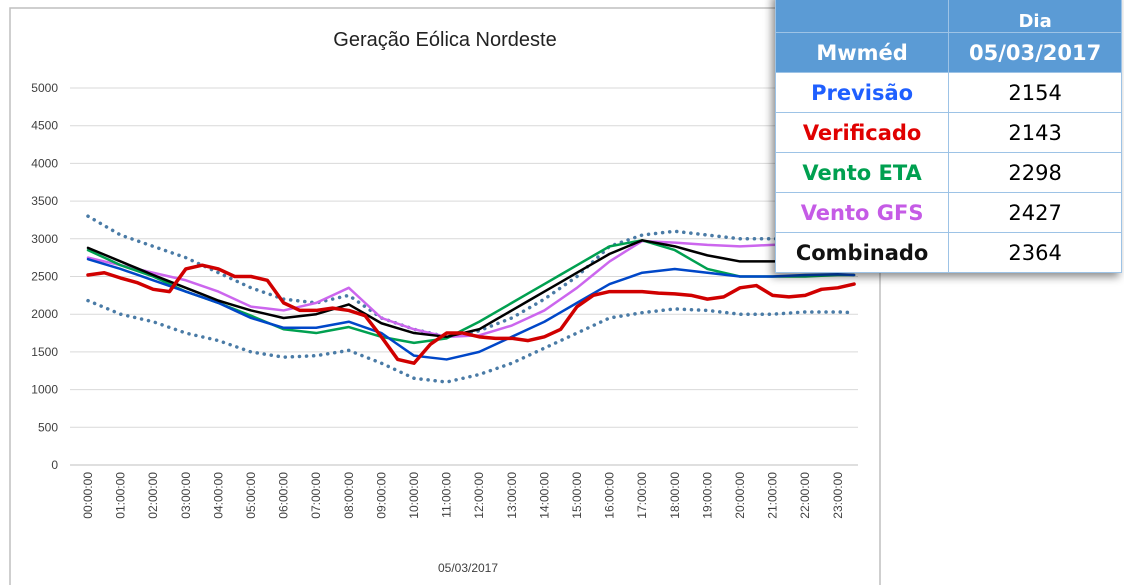 This screenshot has width=1124, height=585. What do you see at coordinates (642, 495) in the screenshot?
I see `x-tick-label: 17:00:00` at bounding box center [642, 495].